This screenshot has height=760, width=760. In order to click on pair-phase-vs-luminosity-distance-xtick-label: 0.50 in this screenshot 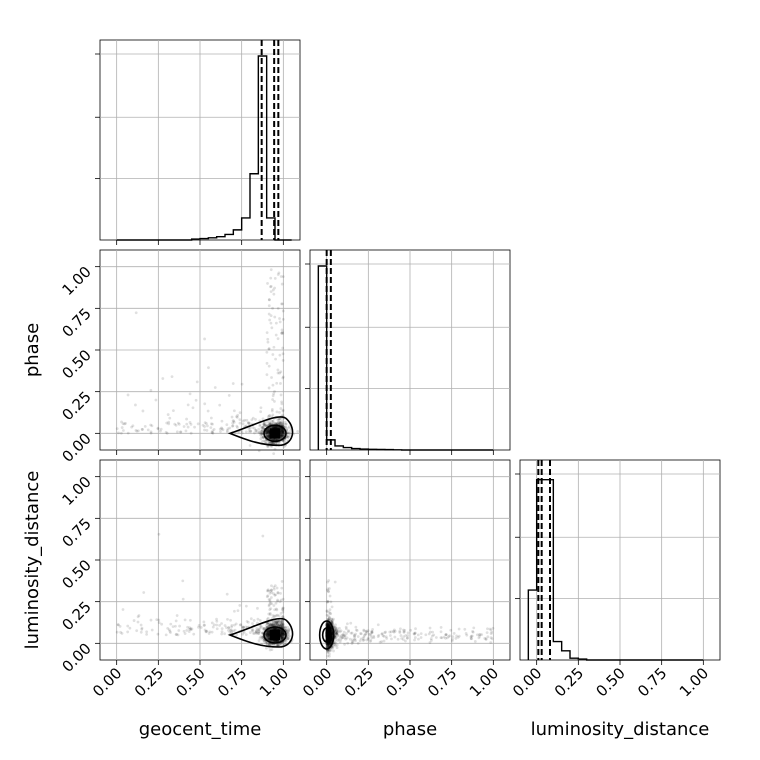, I will do `click(400, 682)`.